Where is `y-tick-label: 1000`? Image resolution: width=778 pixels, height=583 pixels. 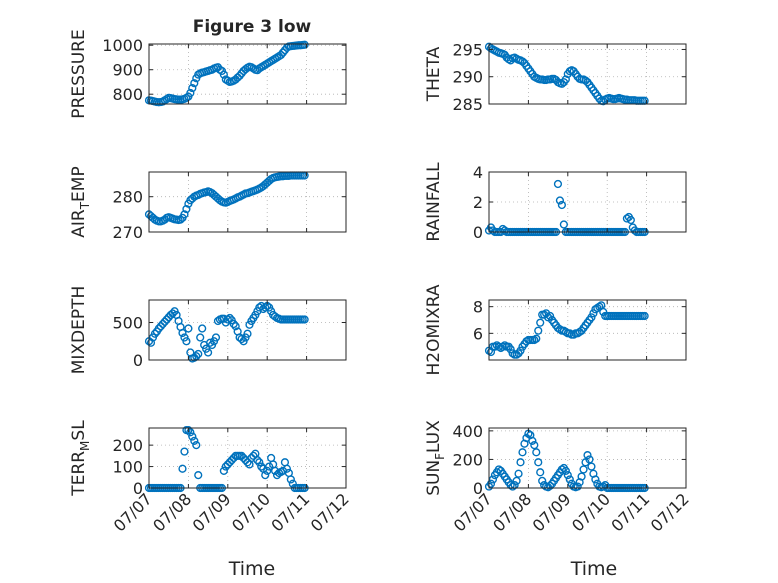 y-tick-label: 1000 is located at coordinates (122, 45).